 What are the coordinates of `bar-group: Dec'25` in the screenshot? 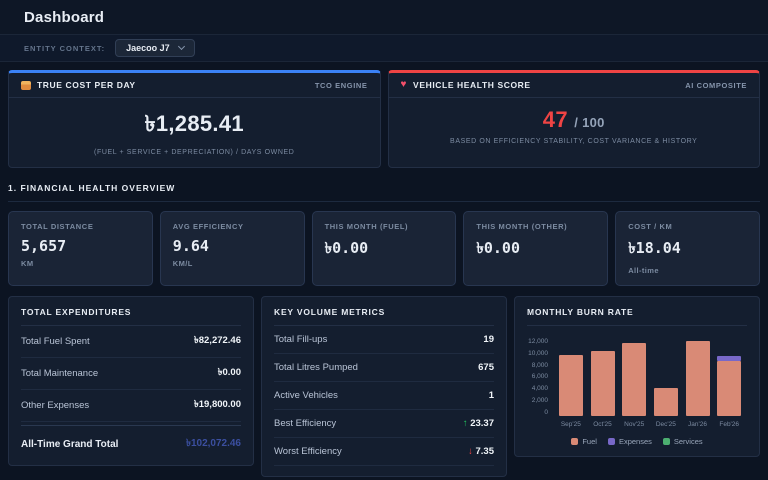 It's located at (666, 383).